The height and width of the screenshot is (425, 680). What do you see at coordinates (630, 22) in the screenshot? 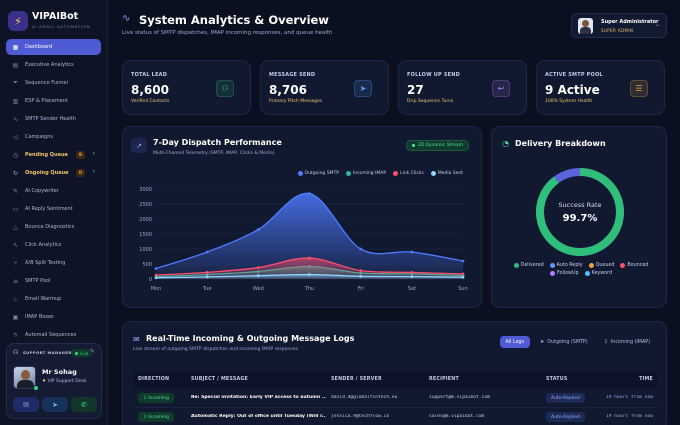
I see `profile-name: Super Administrator` at bounding box center [630, 22].